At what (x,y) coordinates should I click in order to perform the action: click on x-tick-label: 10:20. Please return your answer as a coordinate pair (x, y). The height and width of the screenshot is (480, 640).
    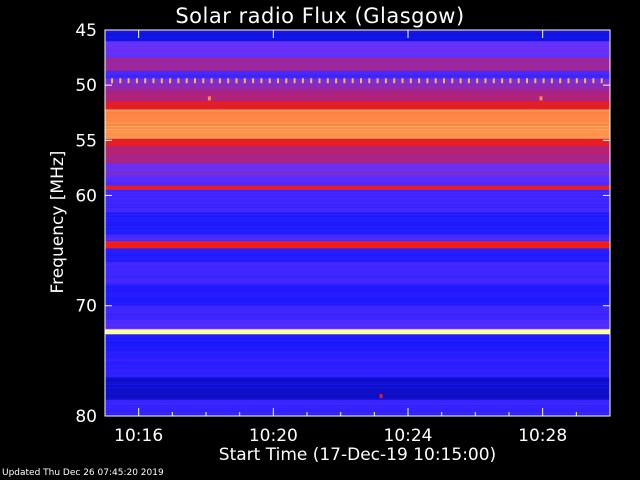
    Looking at the image, I should click on (273, 436).